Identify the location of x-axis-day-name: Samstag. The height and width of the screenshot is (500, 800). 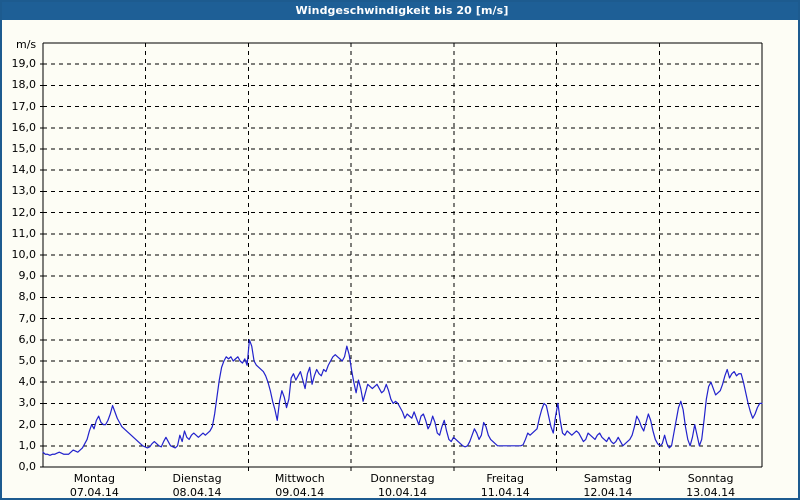
(608, 478).